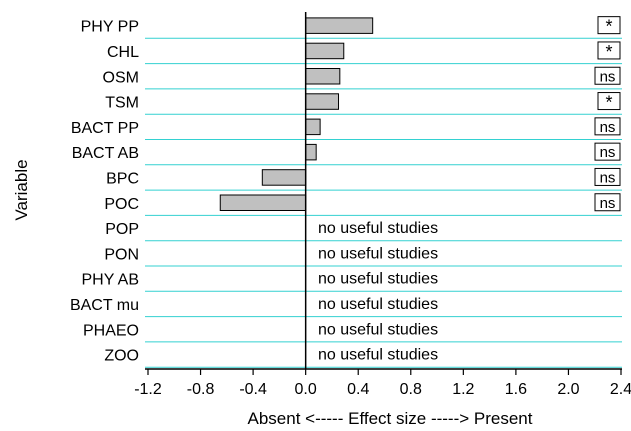 The height and width of the screenshot is (431, 631). I want to click on significance-markers: * * ns * ns ns ns ns, so click(607, 114).